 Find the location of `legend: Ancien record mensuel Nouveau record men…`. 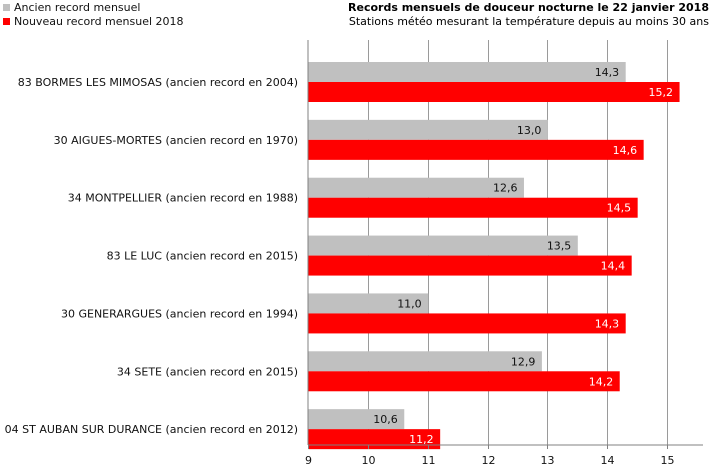

legend: Ancien record mensuel Nouveau record men… is located at coordinates (93, 14).